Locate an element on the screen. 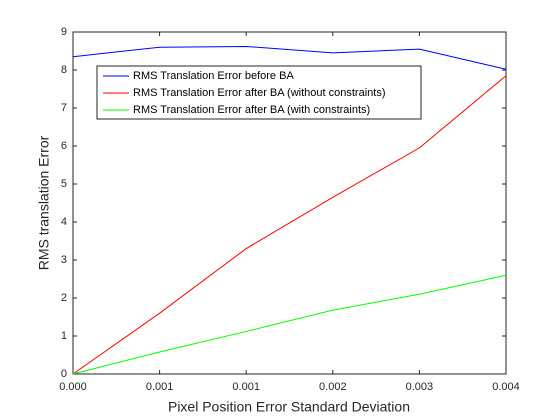 The image size is (560, 420). x-axis-label: Pixel Position Error Standard Deviation is located at coordinates (289, 407).